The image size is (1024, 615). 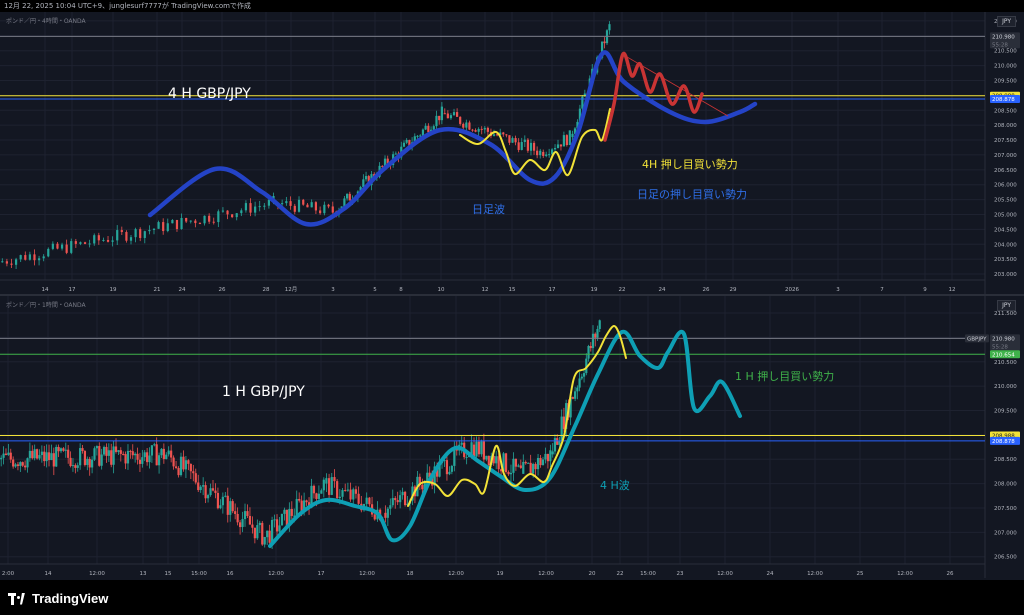 What do you see at coordinates (1005, 171) in the screenshot?
I see `y-tick-label: 206.500` at bounding box center [1005, 171].